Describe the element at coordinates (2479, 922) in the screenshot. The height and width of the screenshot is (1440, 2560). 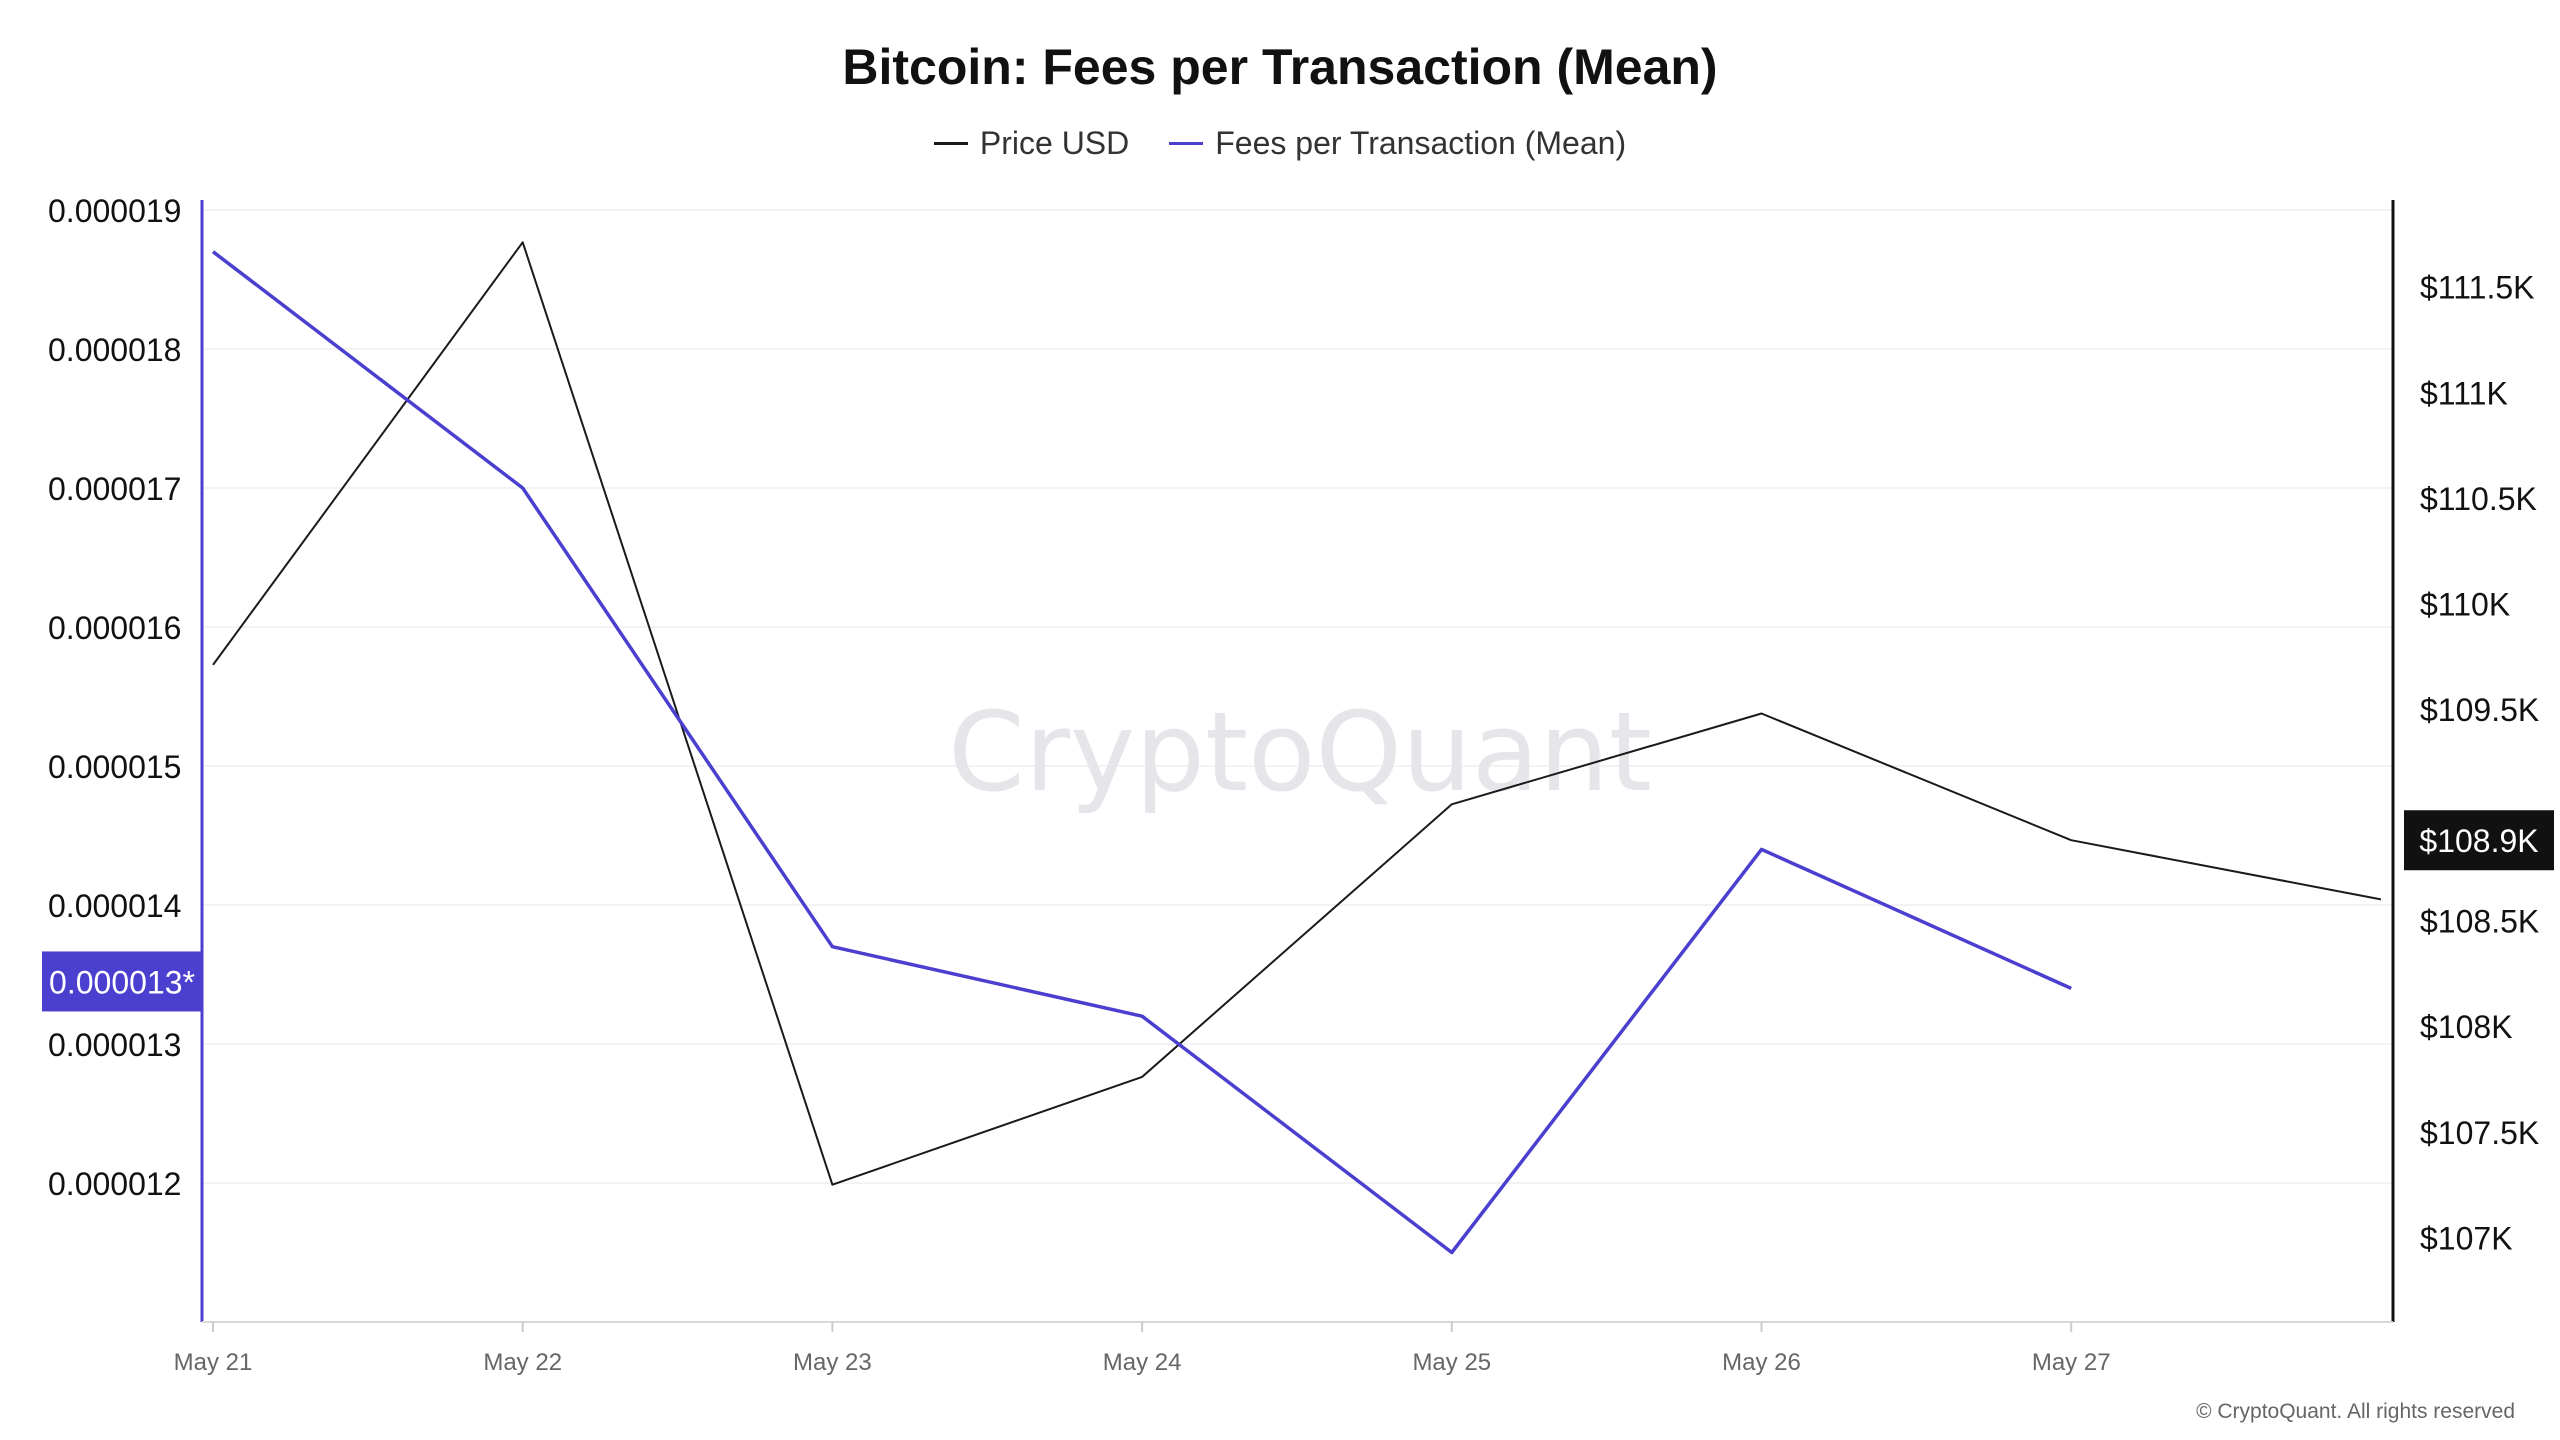
I see `right-tick-label: $108.5K` at that location.